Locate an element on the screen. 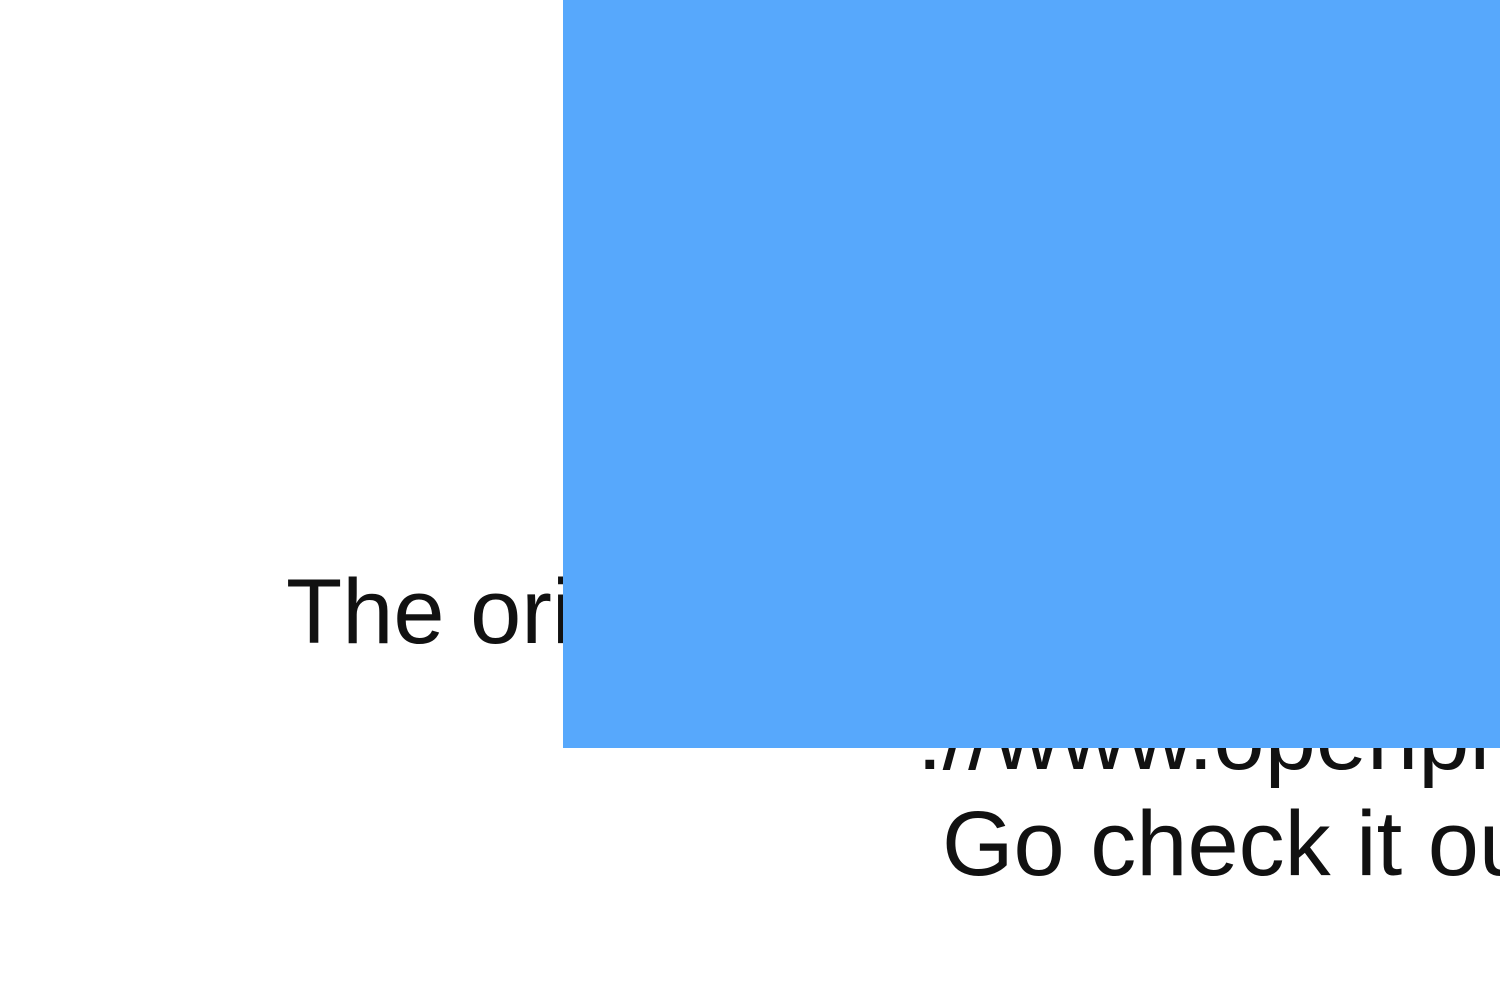  text-line-1: The ori is located at coordinates (429, 612).